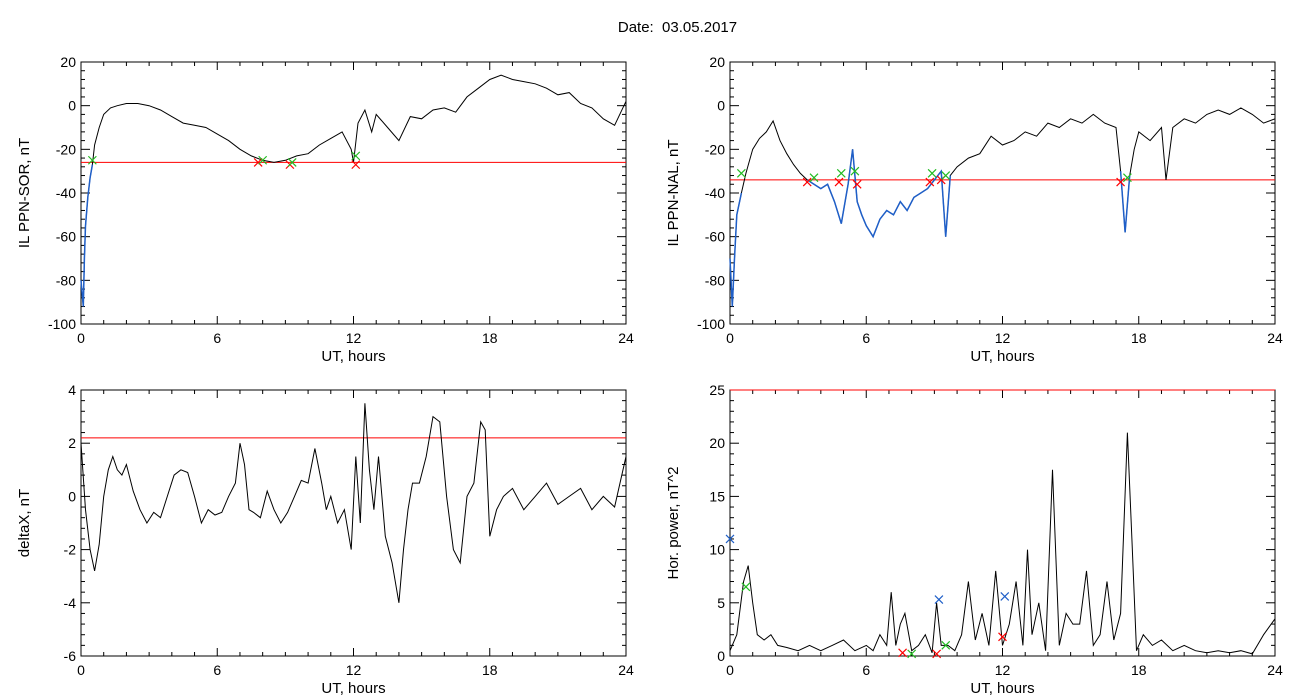 Image resolution: width=1300 pixels, height=700 pixels. I want to click on chart1-ytick-label: -20, so click(66, 149).